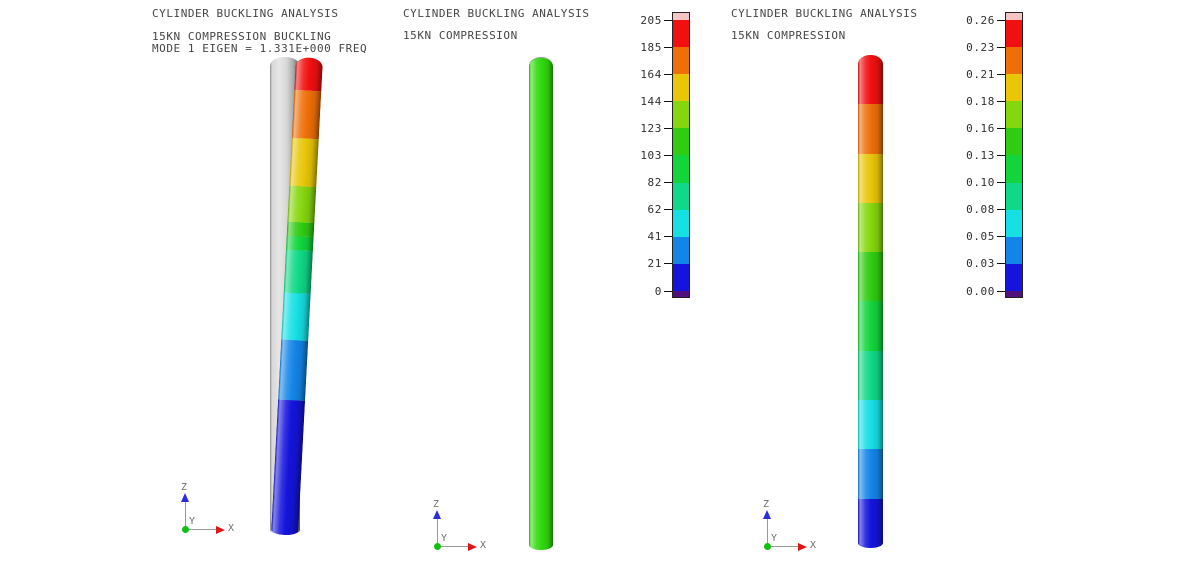 This screenshot has width=1178, height=566. Describe the element at coordinates (658, 291) in the screenshot. I see `colorbar-tick-label: 0` at that location.